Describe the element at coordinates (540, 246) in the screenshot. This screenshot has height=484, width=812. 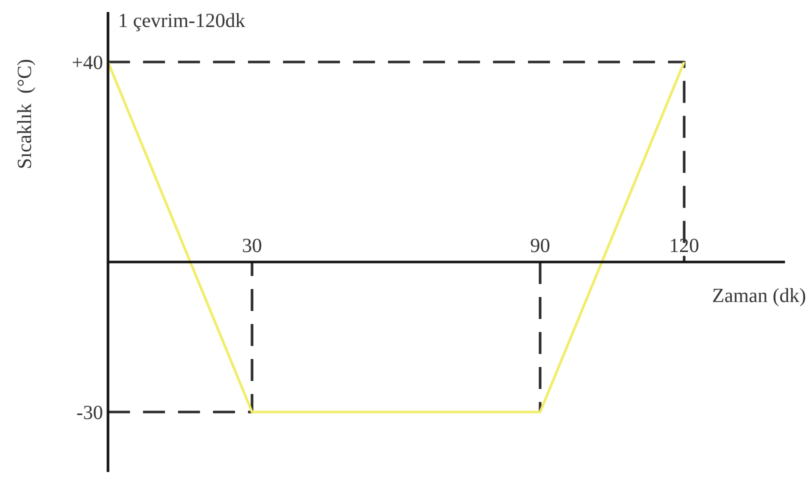
I see `x-tick-label: 90` at that location.